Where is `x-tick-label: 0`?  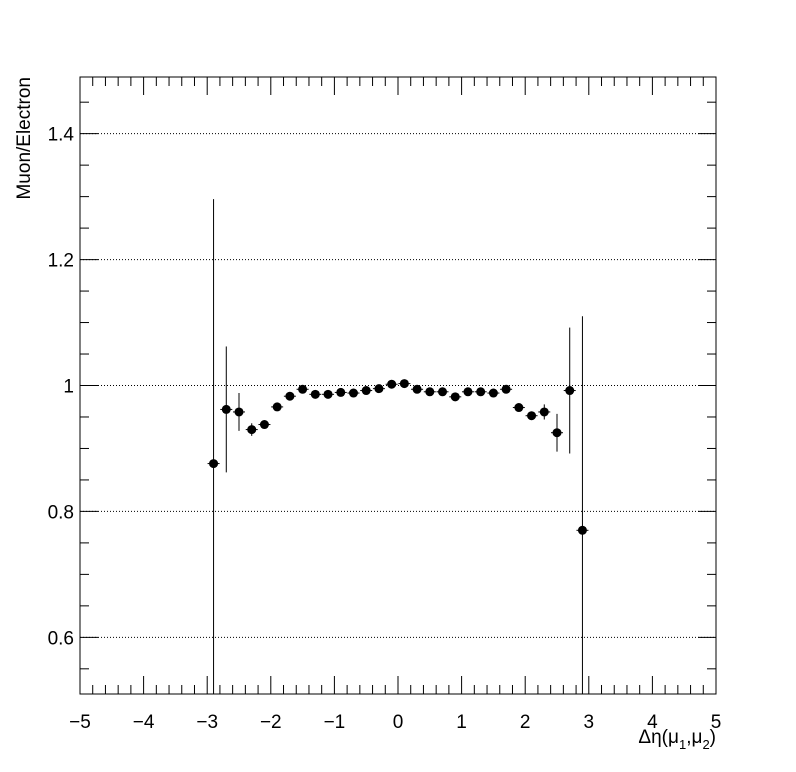
x-tick-label: 0 is located at coordinates (398, 722).